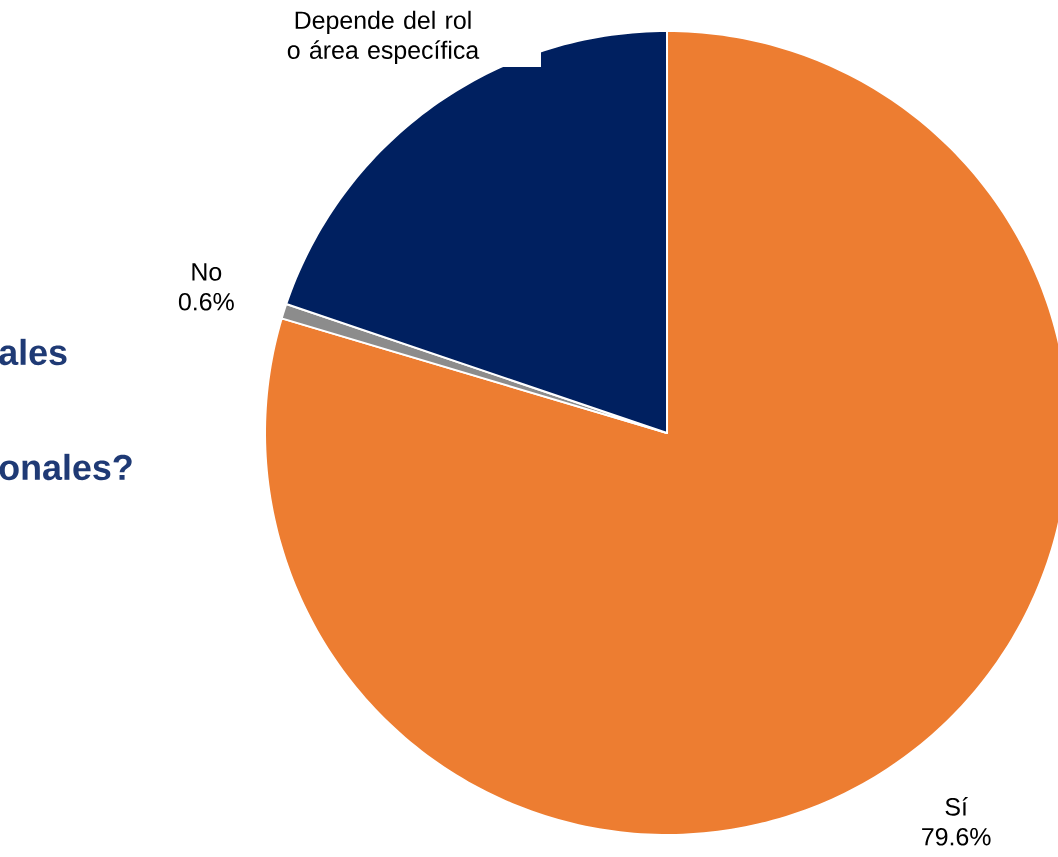 The height and width of the screenshot is (857, 1058). What do you see at coordinates (66, 467) in the screenshot?
I see `text: onales?` at bounding box center [66, 467].